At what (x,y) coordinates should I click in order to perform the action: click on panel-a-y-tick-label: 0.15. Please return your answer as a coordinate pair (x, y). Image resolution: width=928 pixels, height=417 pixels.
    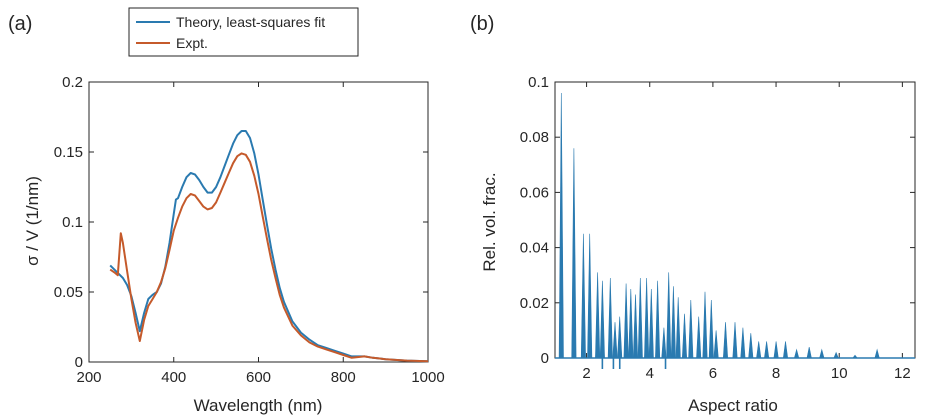
    Looking at the image, I should click on (68, 152).